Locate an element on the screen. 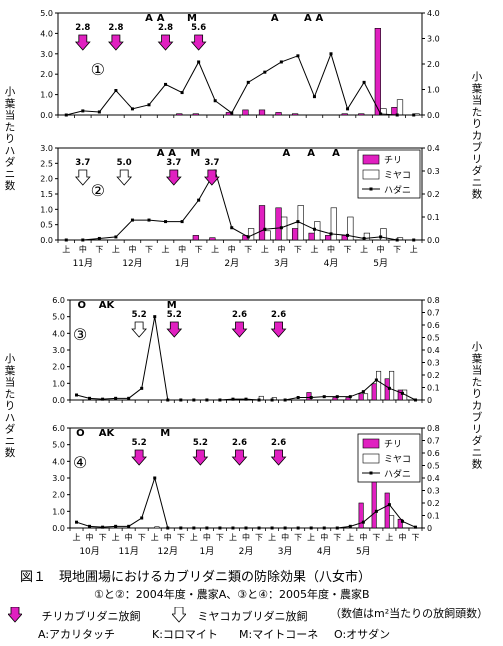  panel-number: ② is located at coordinates (98, 190).